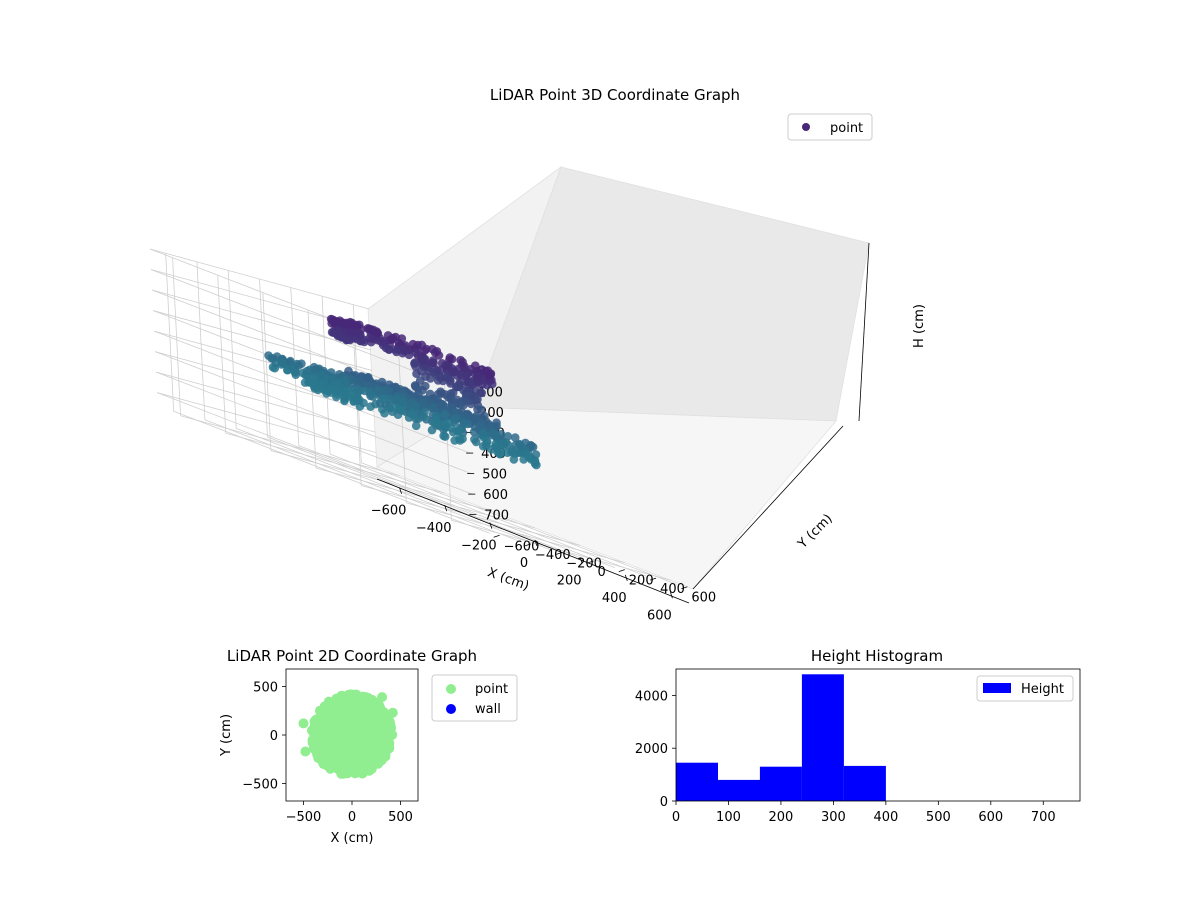 This screenshot has height=900, width=1200. I want to click on y-tick-label-2d: 500, so click(265, 687).